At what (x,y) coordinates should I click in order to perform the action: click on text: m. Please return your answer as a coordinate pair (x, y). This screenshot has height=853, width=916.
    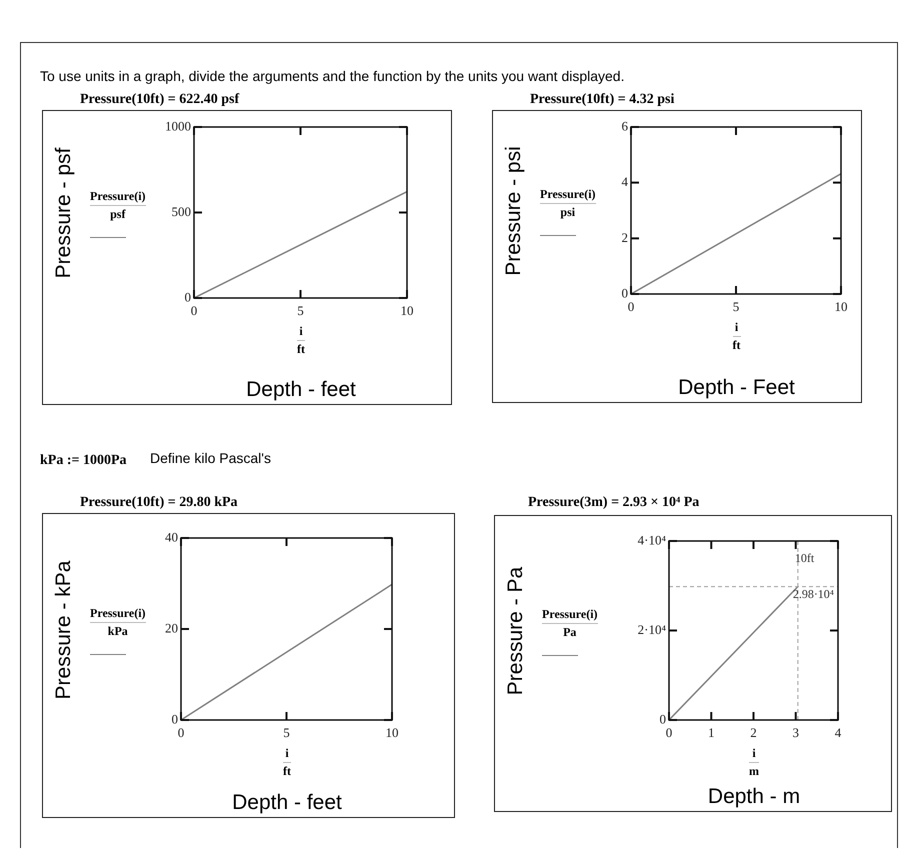
    Looking at the image, I should click on (754, 771).